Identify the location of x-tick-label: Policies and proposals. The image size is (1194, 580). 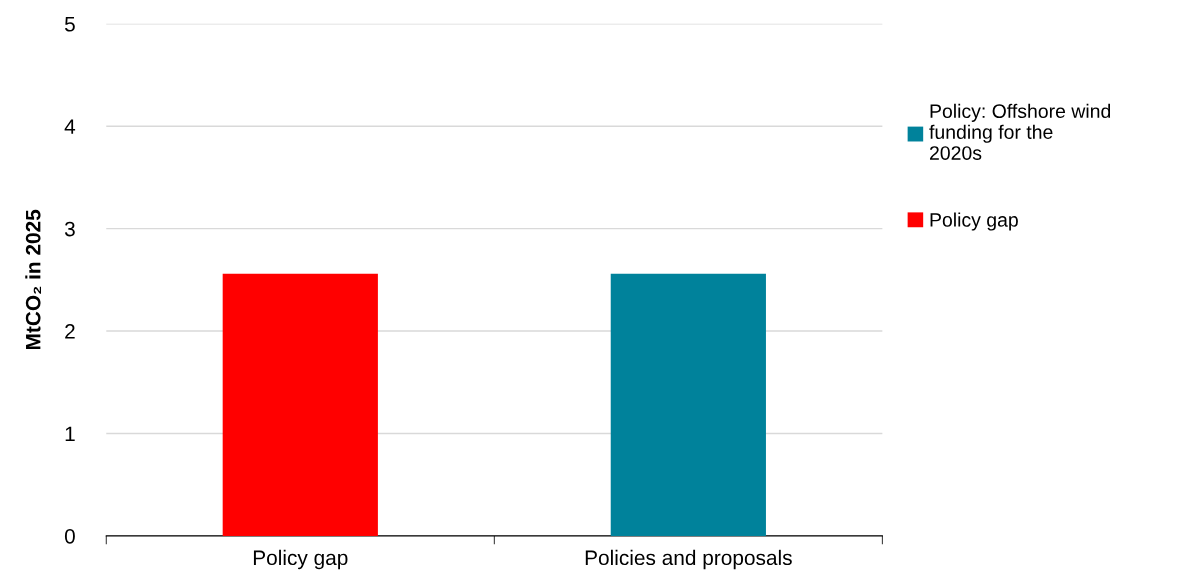
(688, 559).